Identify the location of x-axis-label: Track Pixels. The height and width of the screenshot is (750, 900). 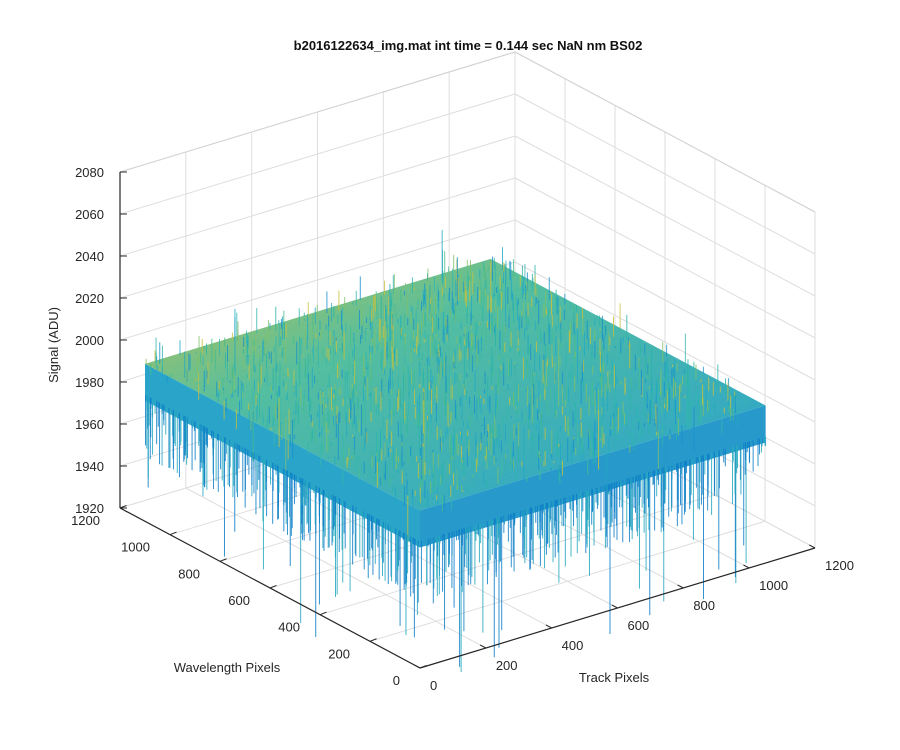
(614, 677).